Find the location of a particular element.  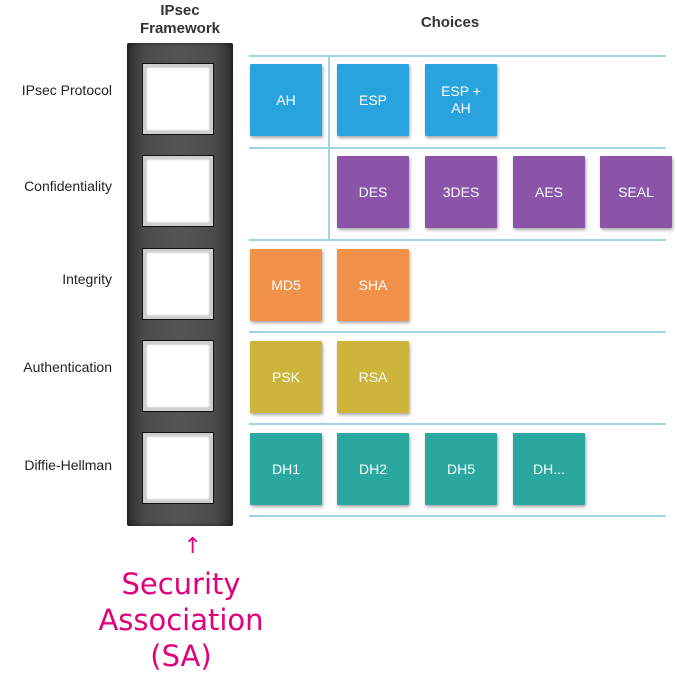

tile-rsa: RSA is located at coordinates (373, 377).